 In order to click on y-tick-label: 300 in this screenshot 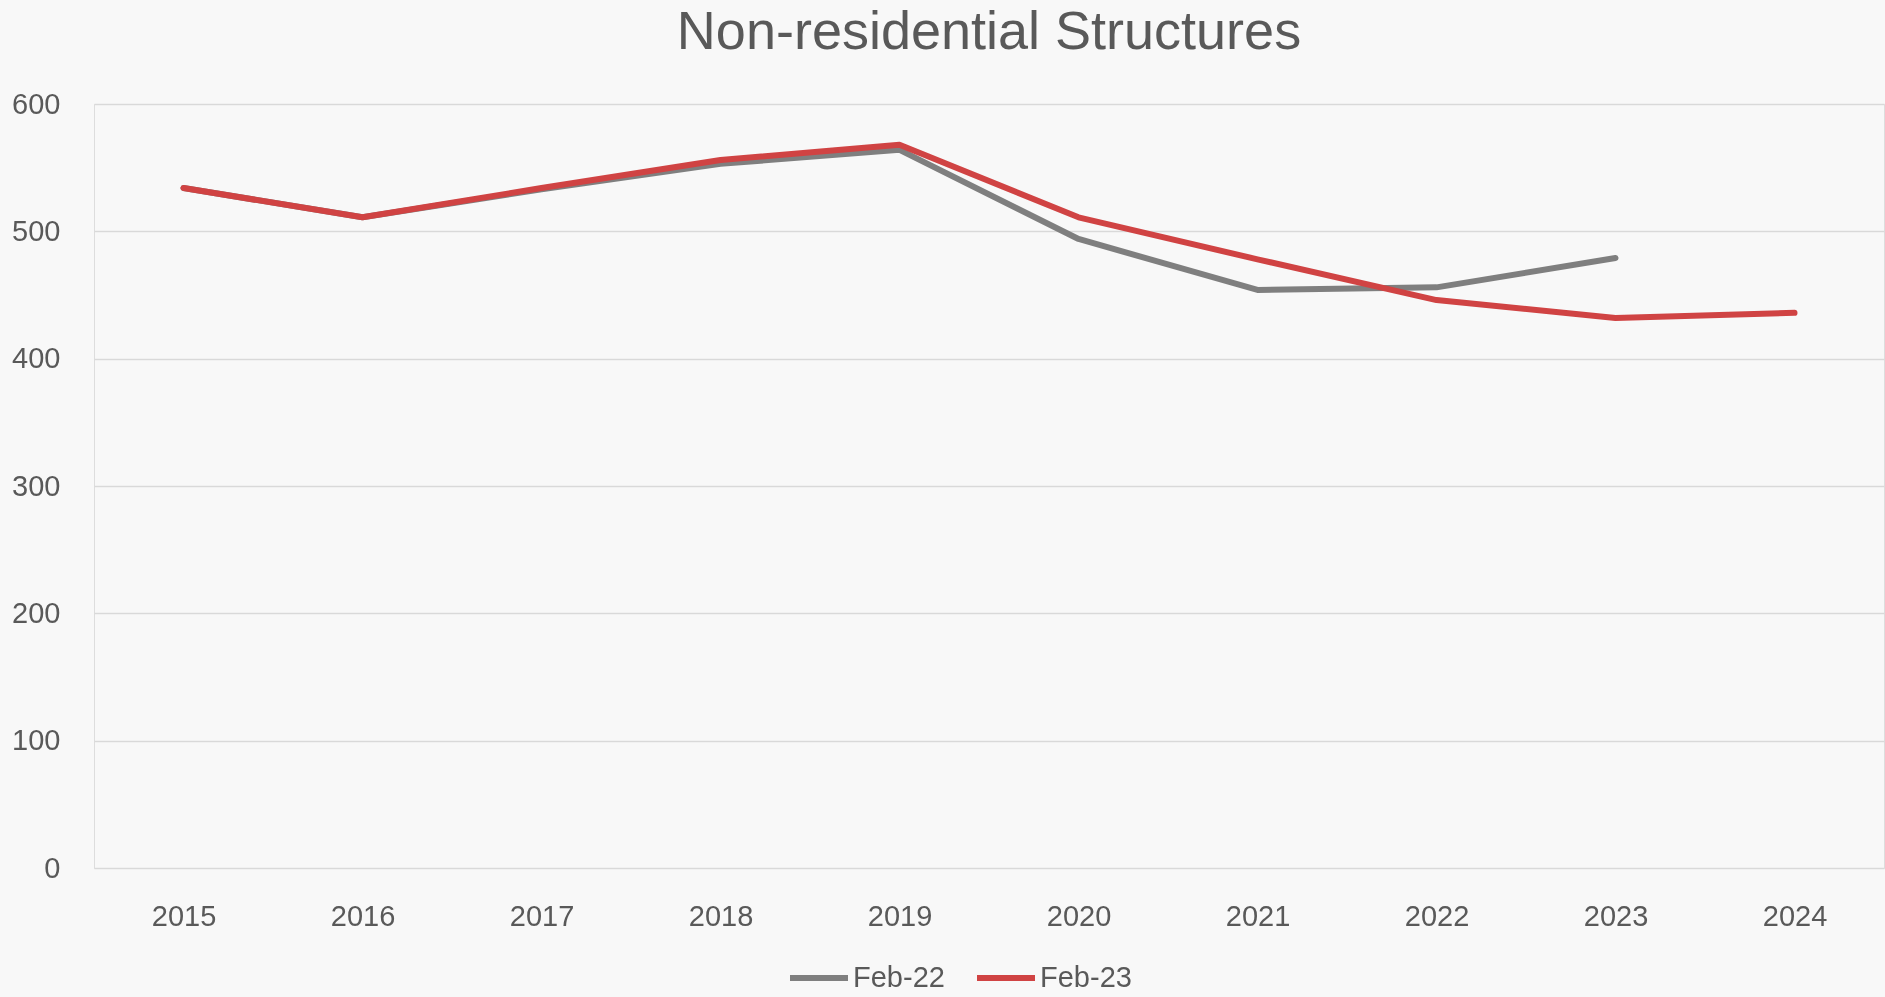, I will do `click(36, 485)`.